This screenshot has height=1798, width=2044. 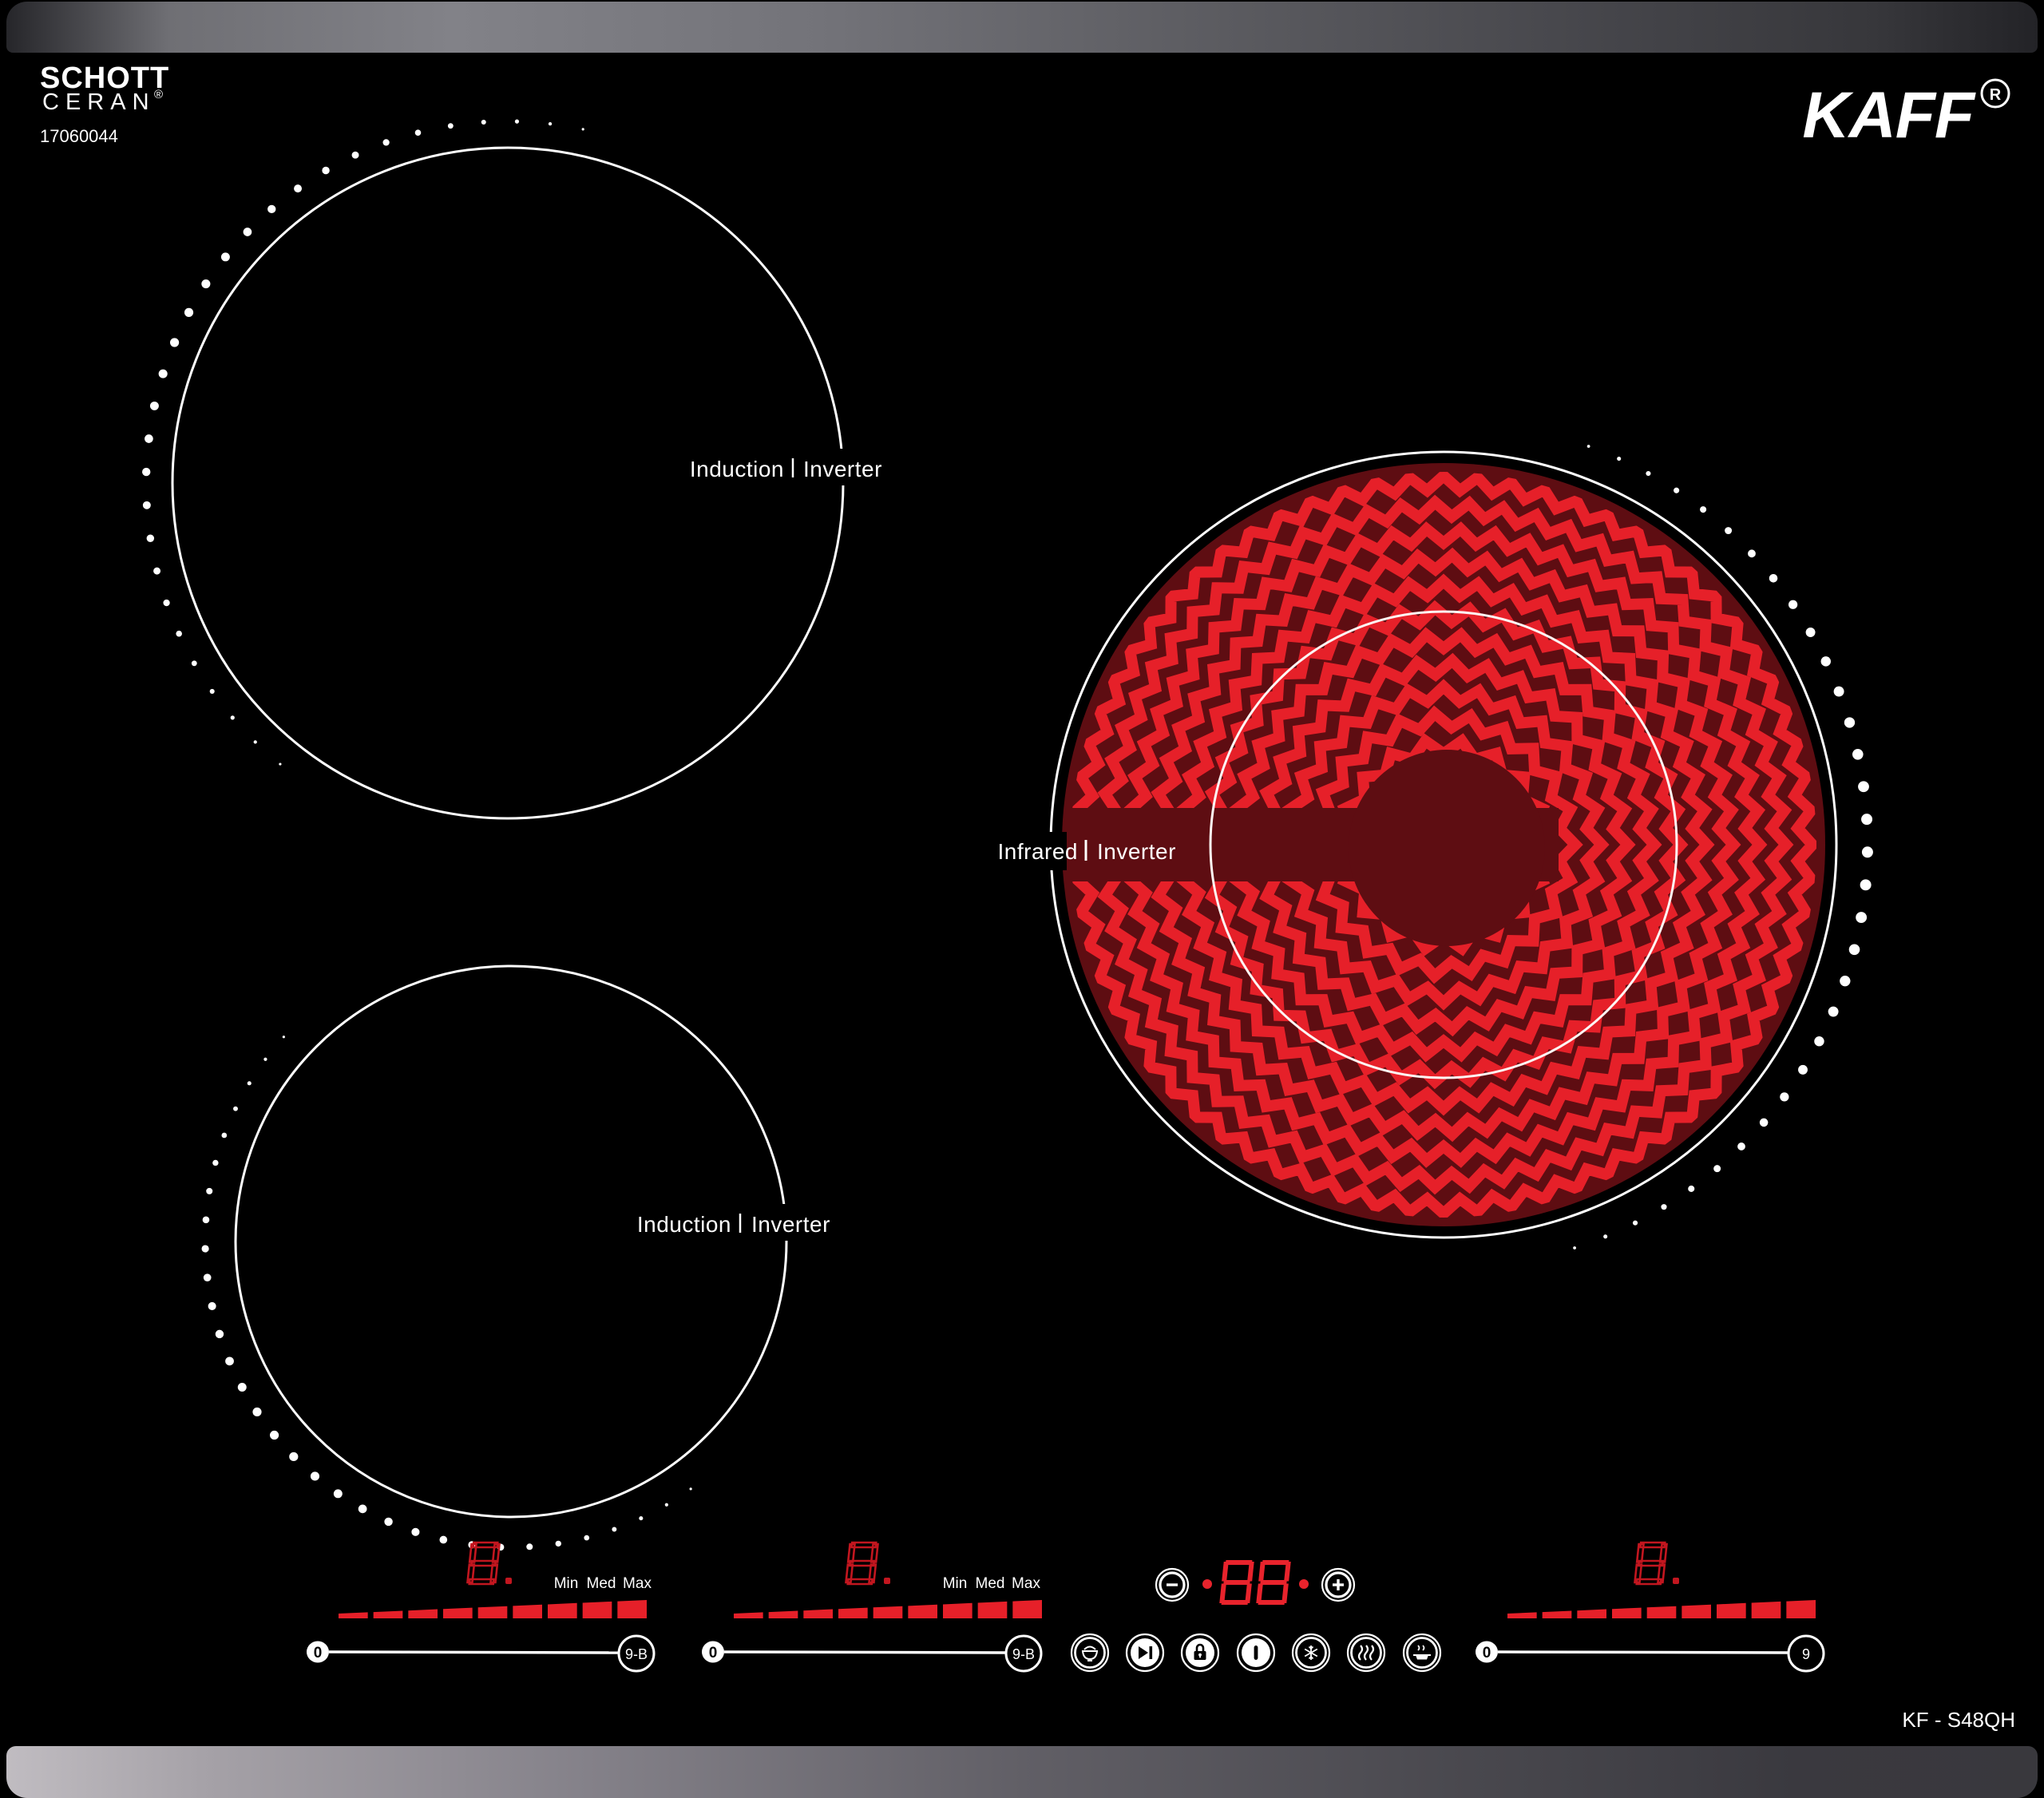 What do you see at coordinates (566, 1584) in the screenshot?
I see `min-label: Min` at bounding box center [566, 1584].